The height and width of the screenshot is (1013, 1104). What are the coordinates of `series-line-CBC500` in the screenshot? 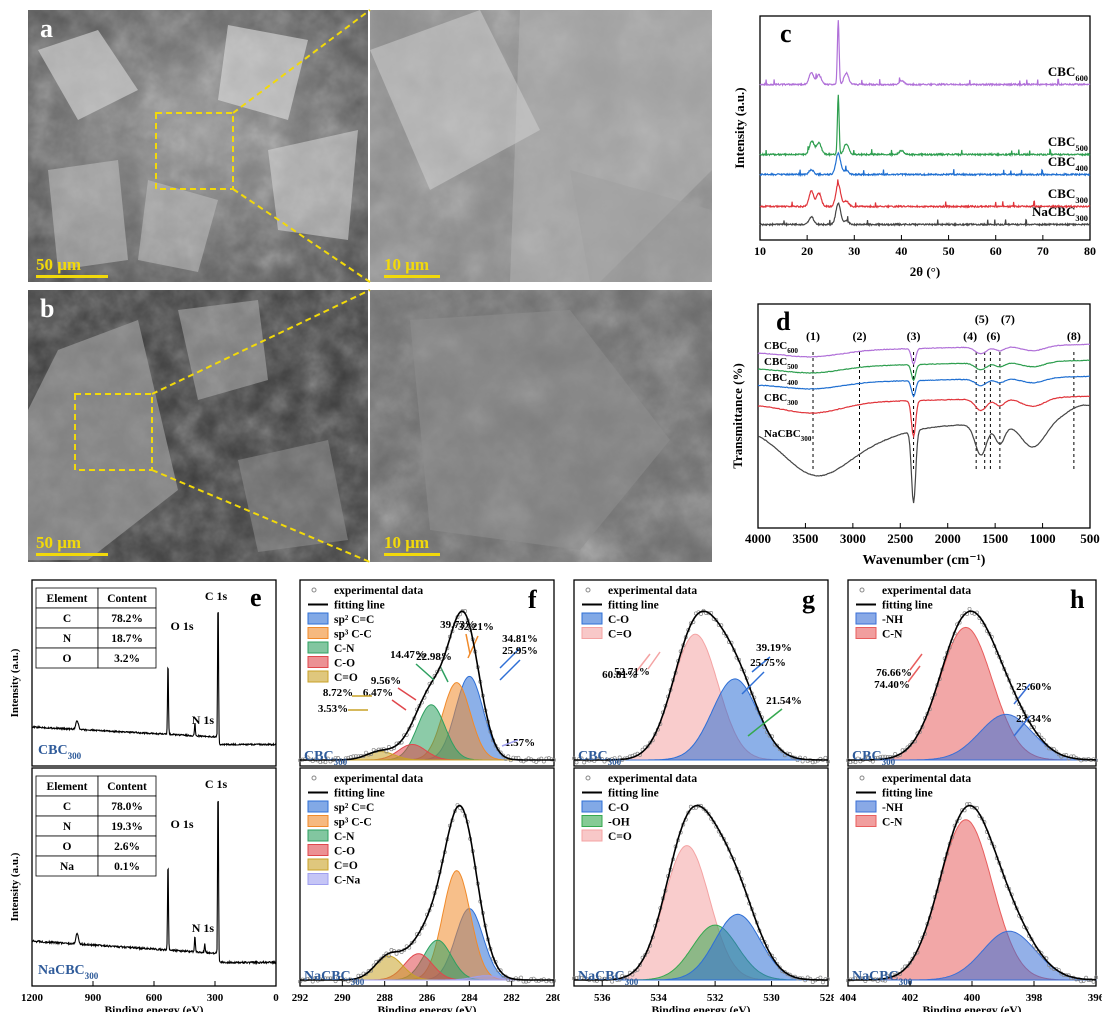 It's located at (925, 126).